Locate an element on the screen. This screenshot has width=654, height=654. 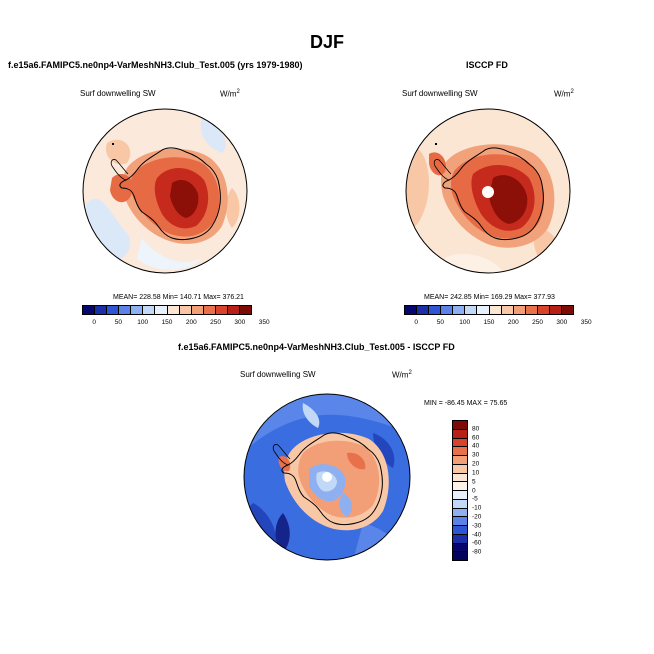
left-variable-label: Surf downwelling SW is located at coordinates (118, 93).